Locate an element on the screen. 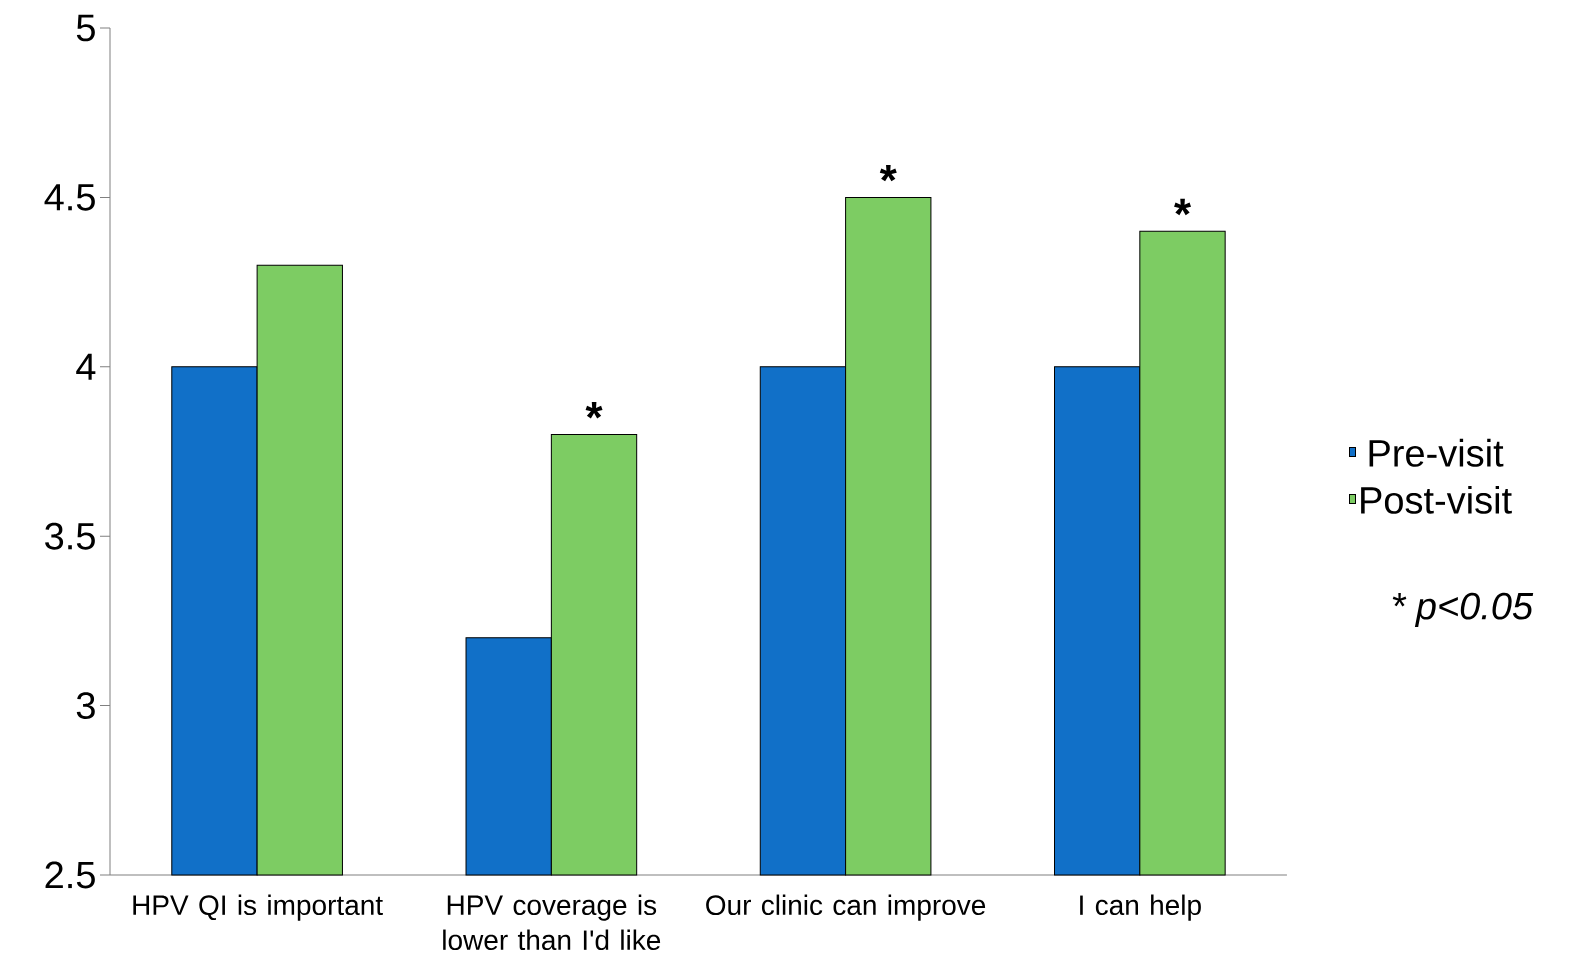 This screenshot has height=970, width=1575. y-tick-label: 3.5 is located at coordinates (70, 536).